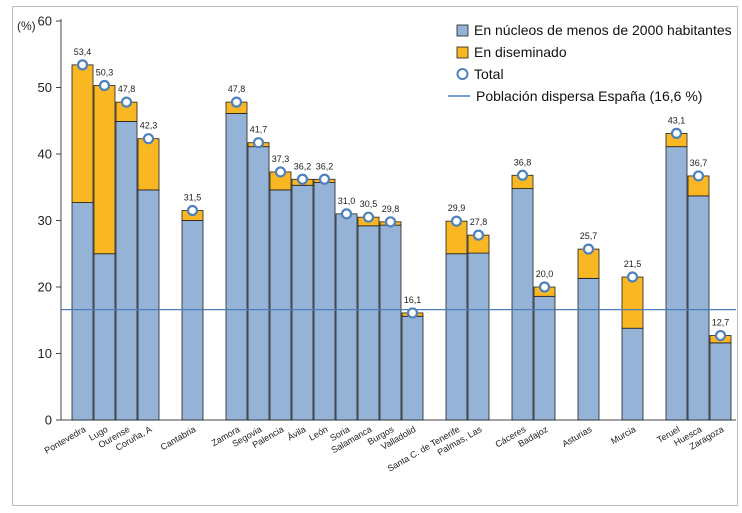 Image resolution: width=742 pixels, height=513 pixels. Describe the element at coordinates (83, 52) in the screenshot. I see `data-label: 53,4` at that location.